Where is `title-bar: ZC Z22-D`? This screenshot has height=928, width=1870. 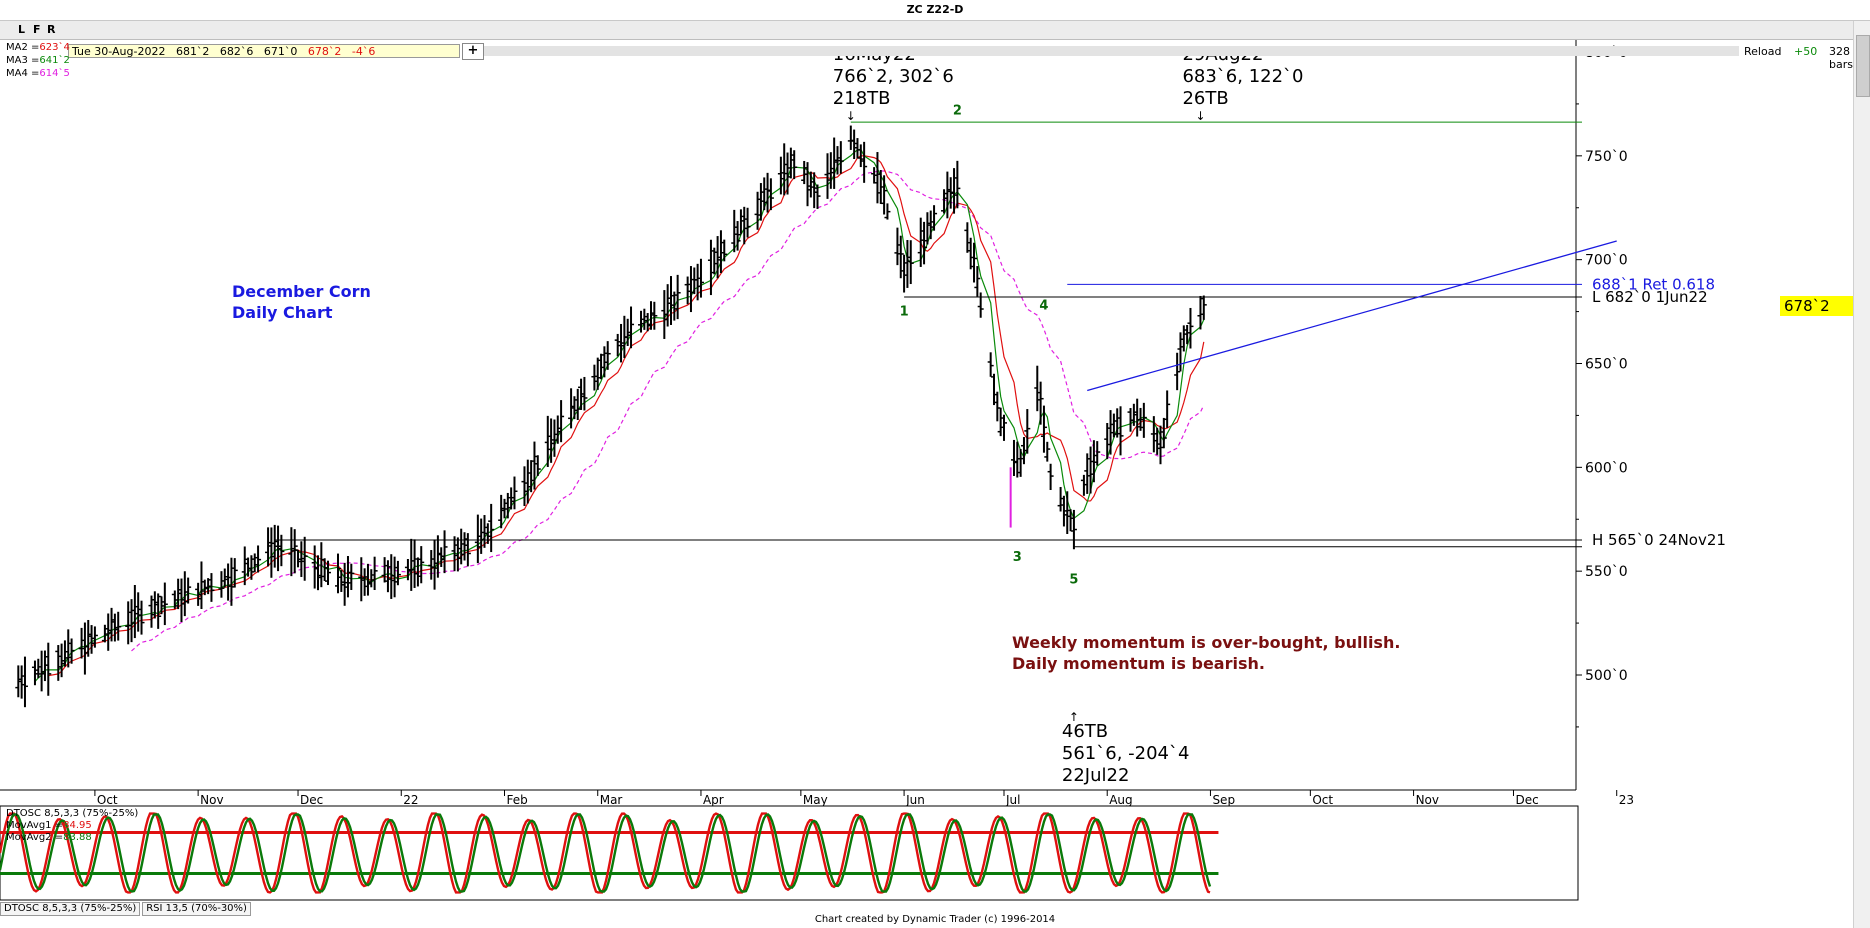
title-bar: ZC Z22-D is located at coordinates (935, 10).